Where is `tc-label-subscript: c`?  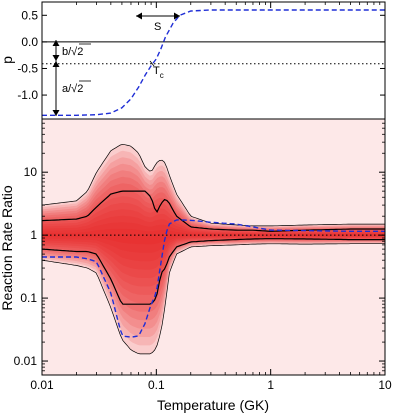 tc-label-subscript: c is located at coordinates (162, 75).